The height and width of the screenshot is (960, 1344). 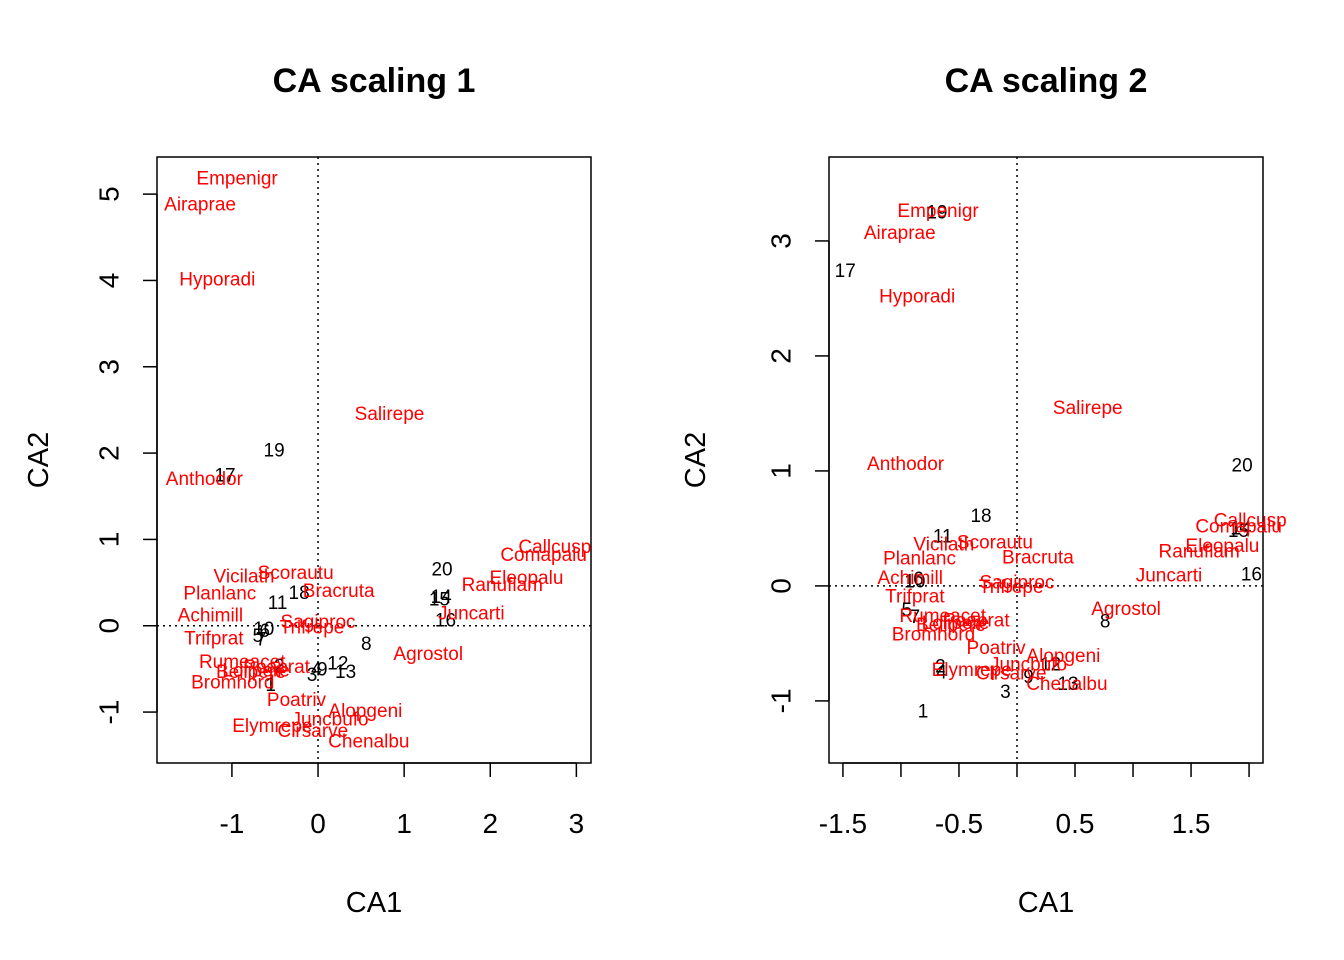 What do you see at coordinates (976, 621) in the screenshot?
I see `species-label: Poaprat` at bounding box center [976, 621].